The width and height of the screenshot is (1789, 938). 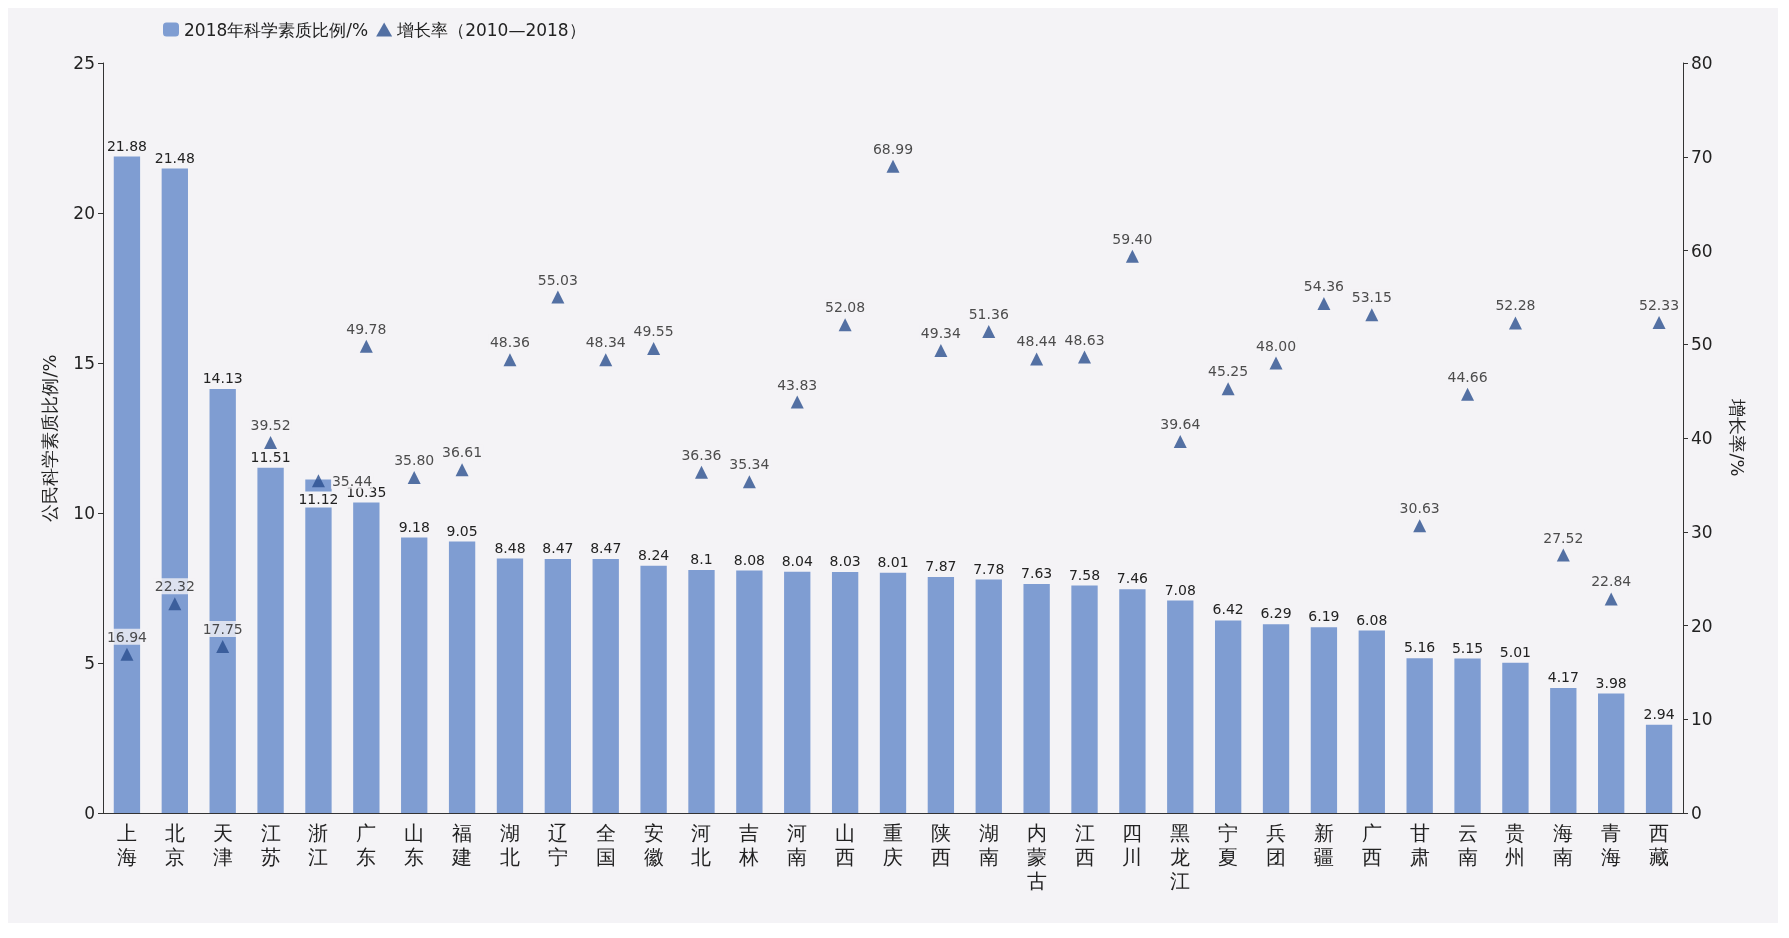 What do you see at coordinates (1611, 682) in the screenshot?
I see `data-label: 3.98` at bounding box center [1611, 682].